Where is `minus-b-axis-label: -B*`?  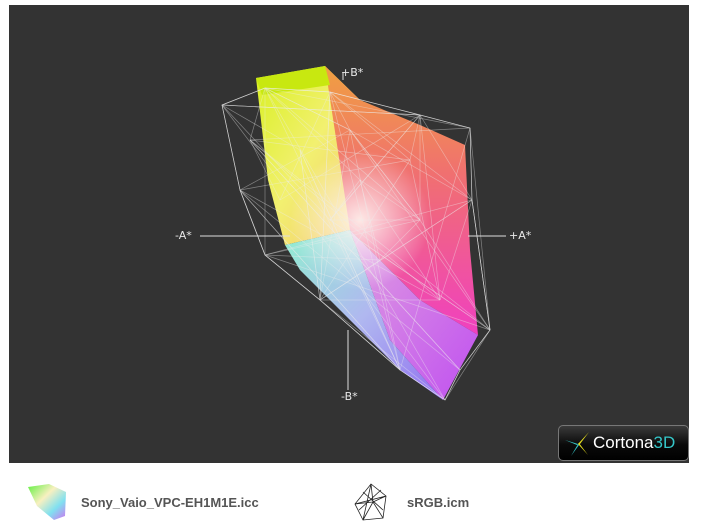 minus-b-axis-label: -B* is located at coordinates (349, 396).